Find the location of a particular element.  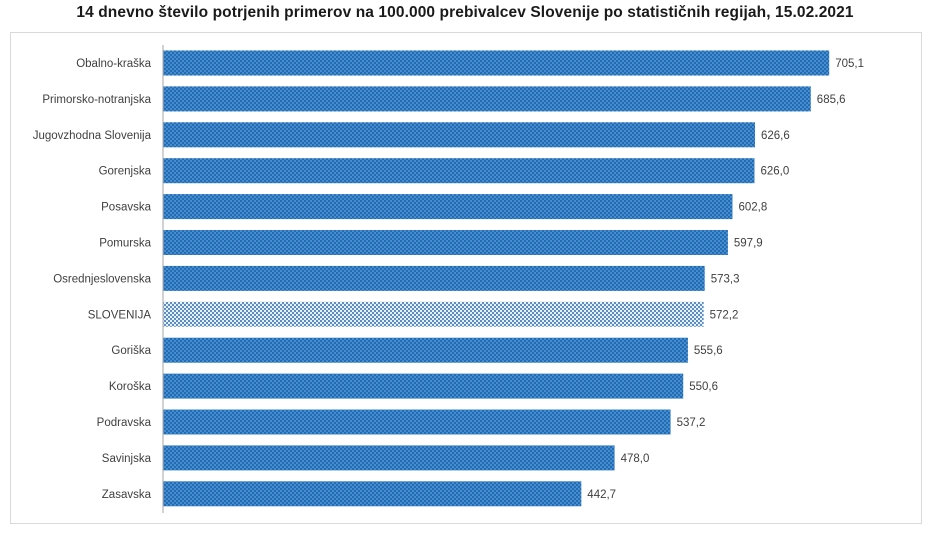

bar-pomurska is located at coordinates (445, 242).